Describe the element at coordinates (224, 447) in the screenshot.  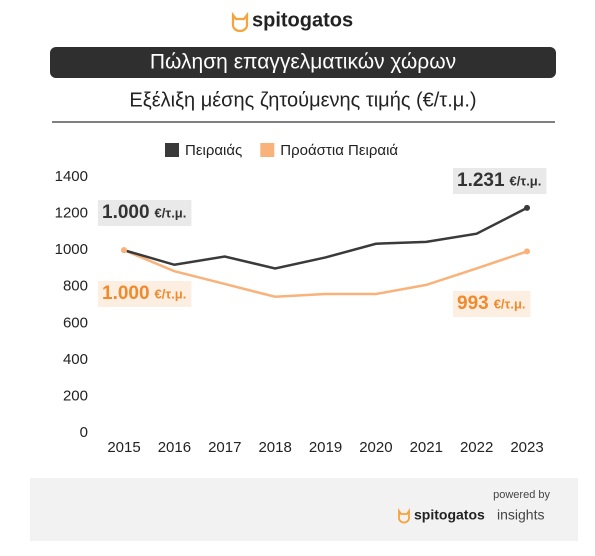
I see `x-tick-label: 2017` at that location.